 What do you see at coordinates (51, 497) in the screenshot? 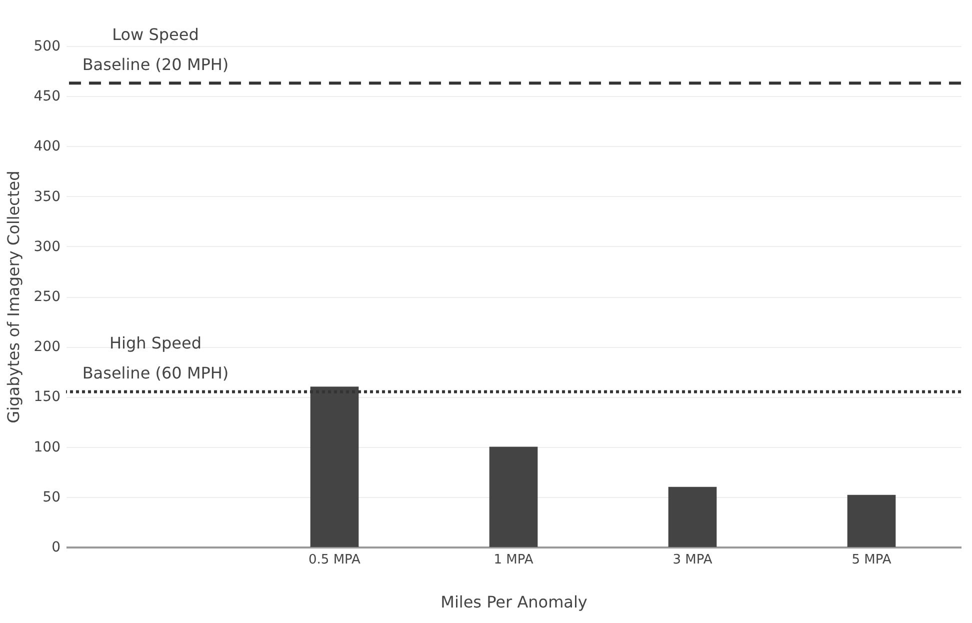
I see `y-tick-label: 50` at bounding box center [51, 497].